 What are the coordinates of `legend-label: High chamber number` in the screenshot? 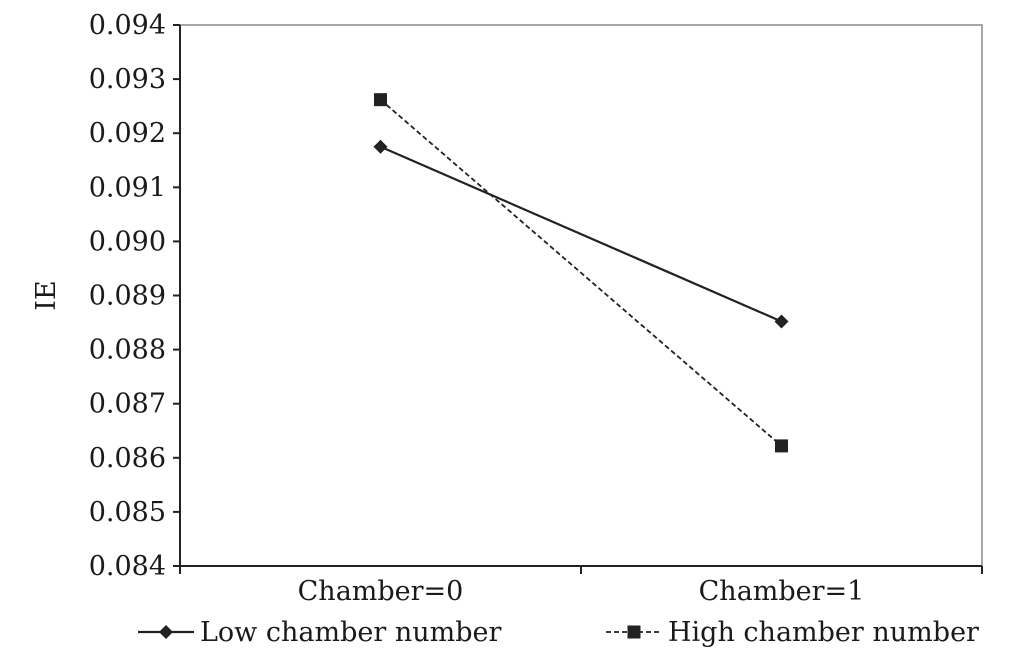 It's located at (823, 632).